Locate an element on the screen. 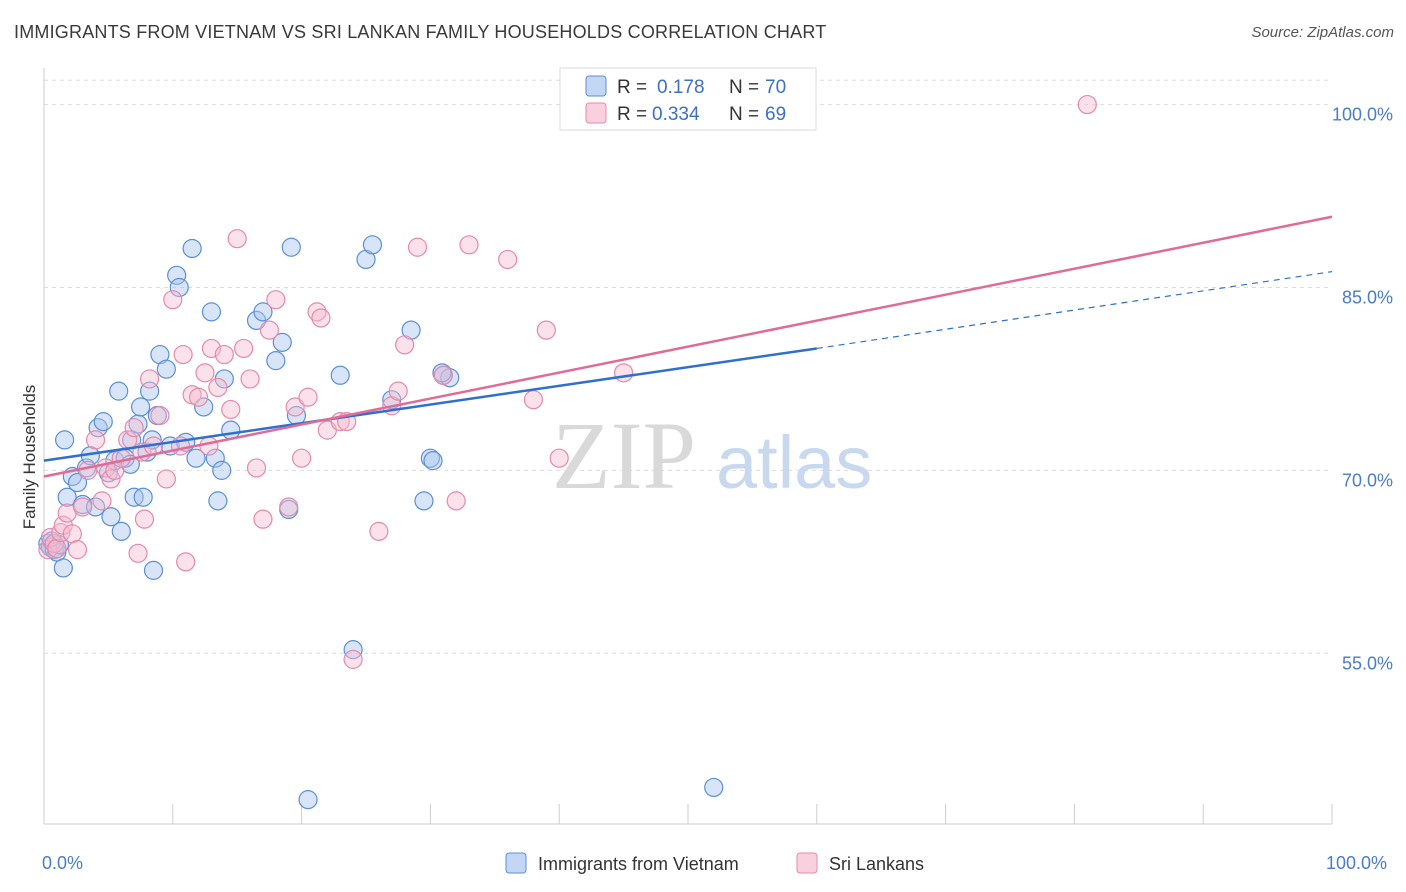  legend-r-label-vietnam: R = is located at coordinates (632, 87).